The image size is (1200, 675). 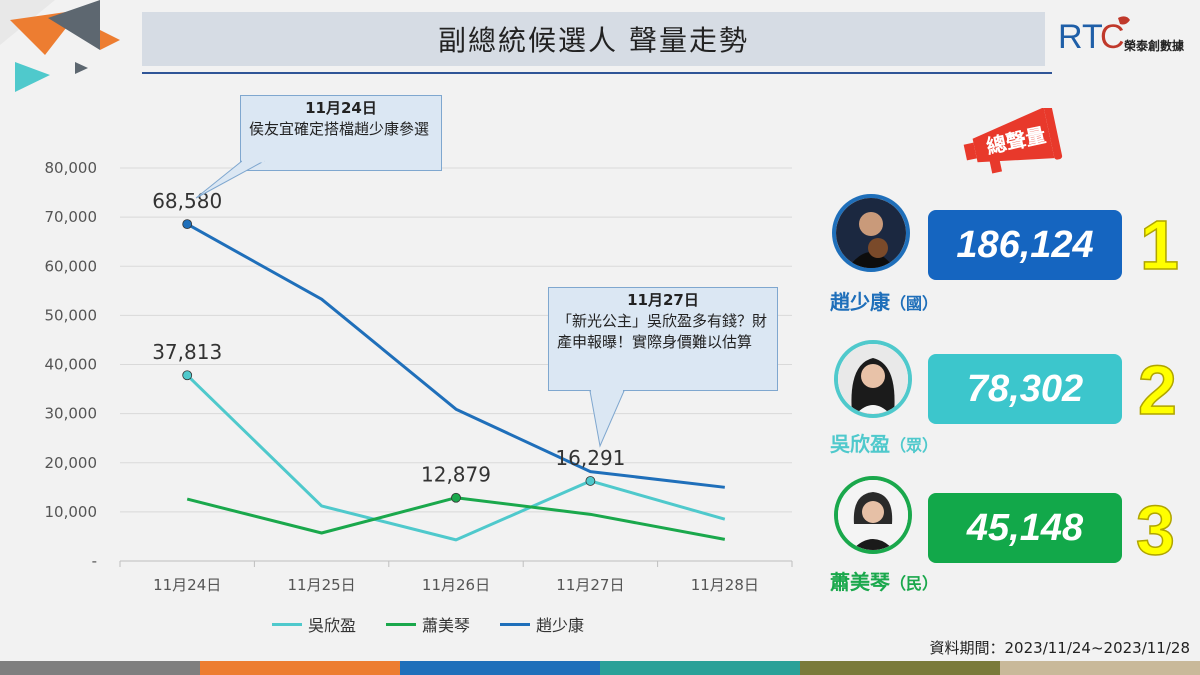 I want to click on volume-value-wu: 78,302, so click(x=1025, y=389).